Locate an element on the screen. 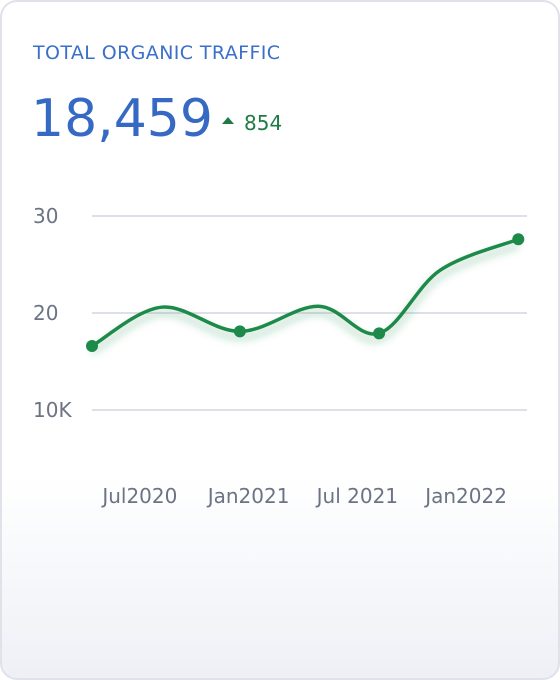 Image resolution: width=560 pixels, height=680 pixels. x-tick-label: Jan2022 is located at coordinates (465, 496).